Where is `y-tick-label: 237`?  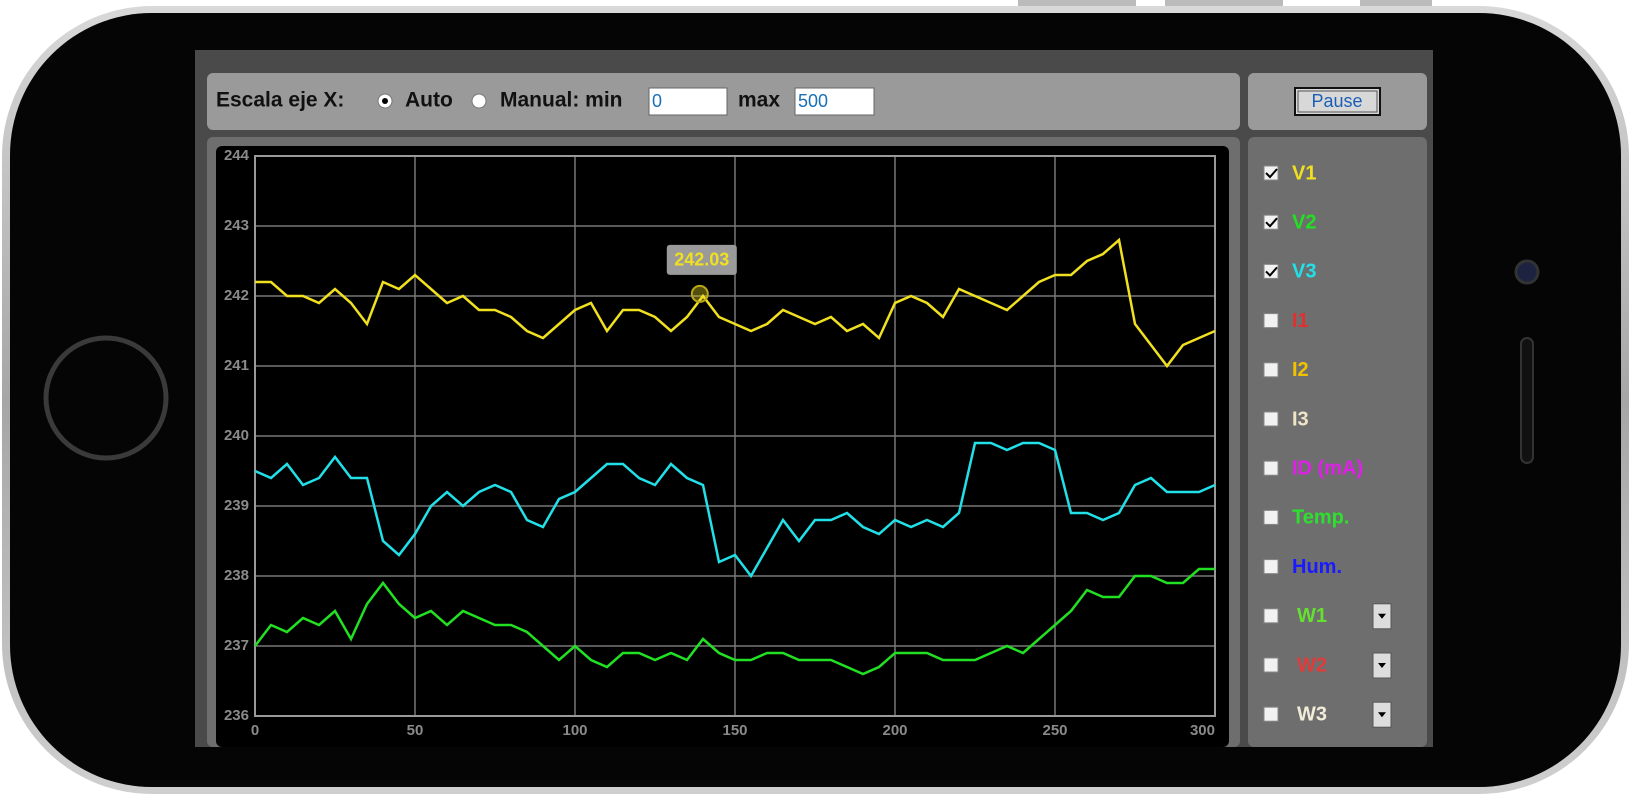
y-tick-label: 237 is located at coordinates (236, 645).